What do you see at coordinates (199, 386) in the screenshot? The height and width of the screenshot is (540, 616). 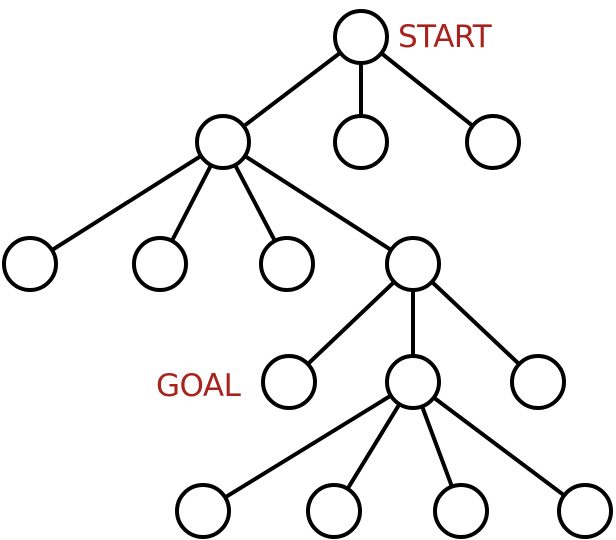 I see `goal-label: GOAL` at bounding box center [199, 386].